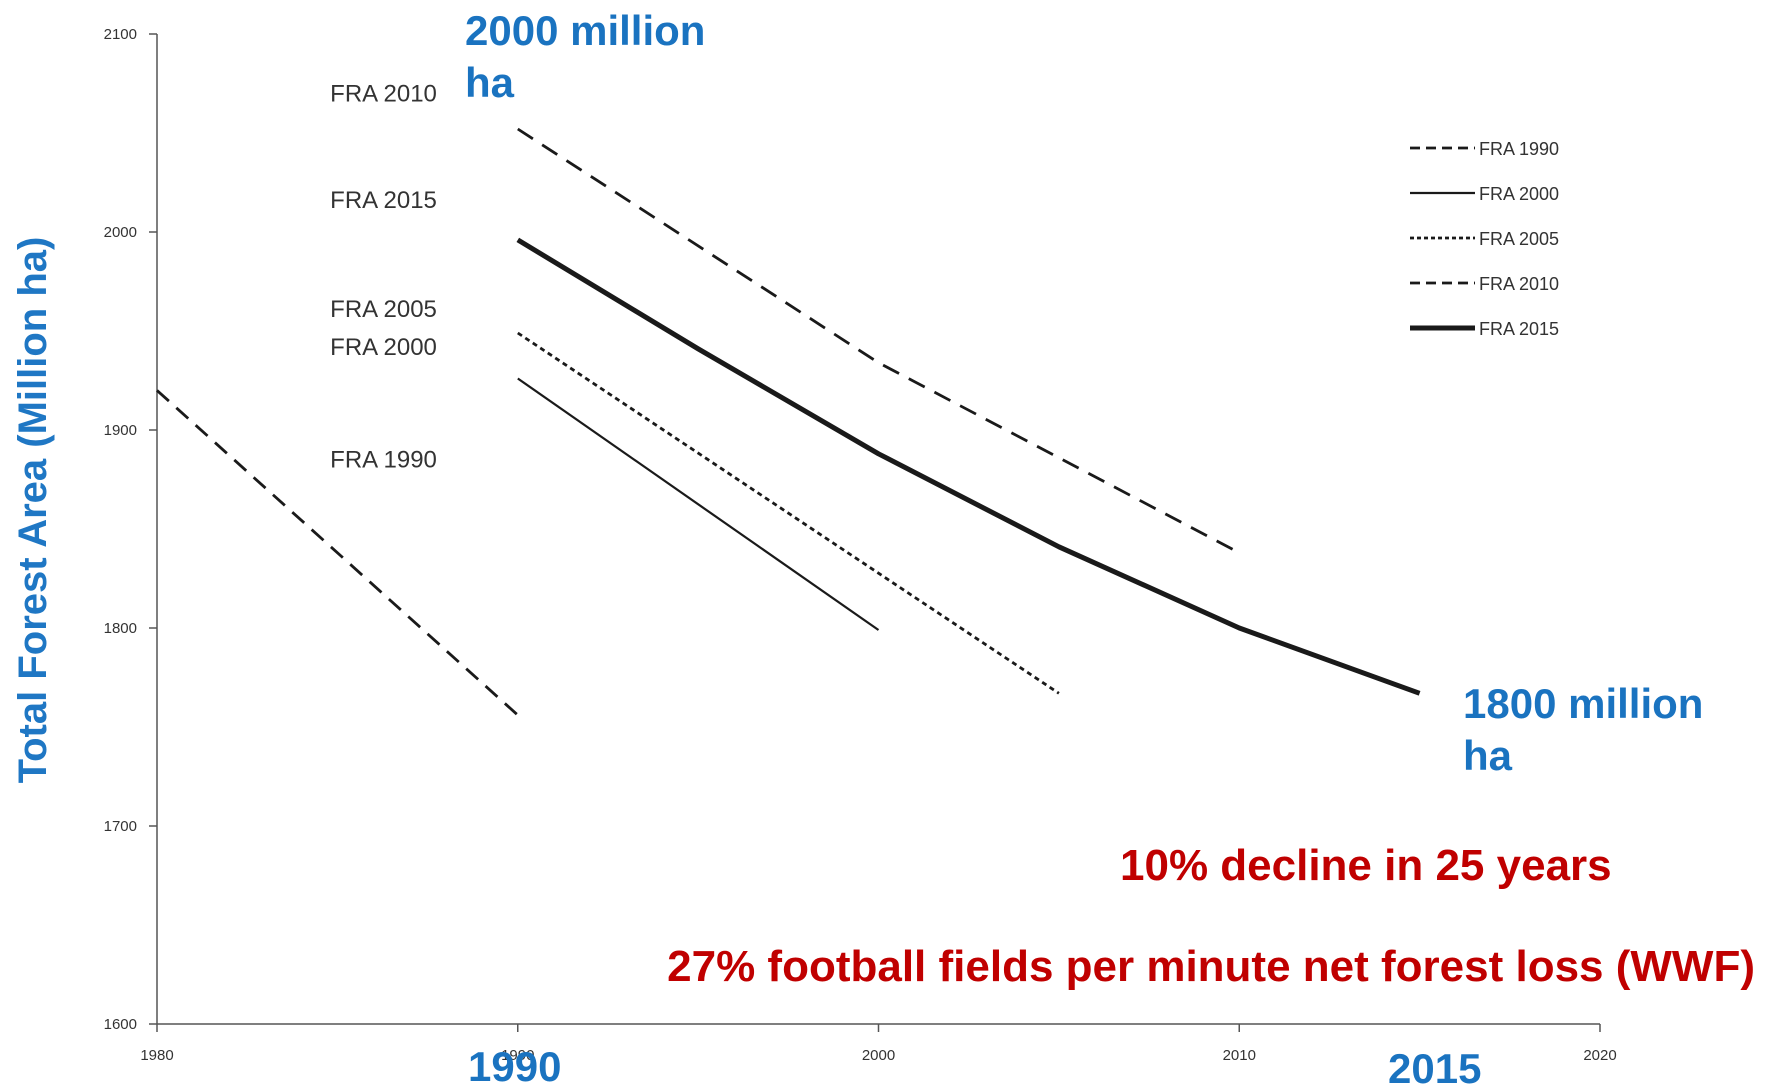 This screenshot has height=1089, width=1770. I want to click on x-tick-label: 2000, so click(878, 1055).